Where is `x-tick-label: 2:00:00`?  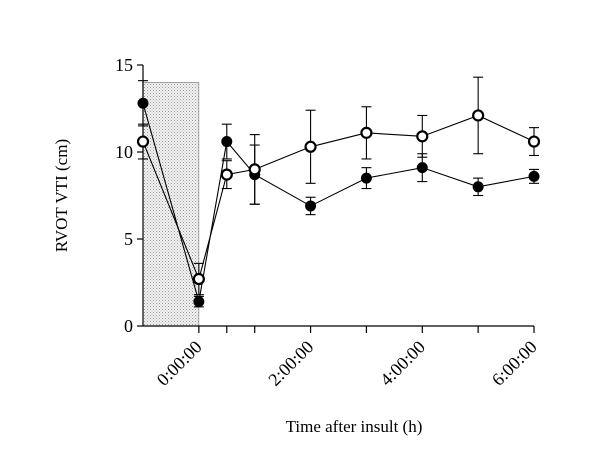
x-tick-label: 2:00:00 is located at coordinates (290, 363).